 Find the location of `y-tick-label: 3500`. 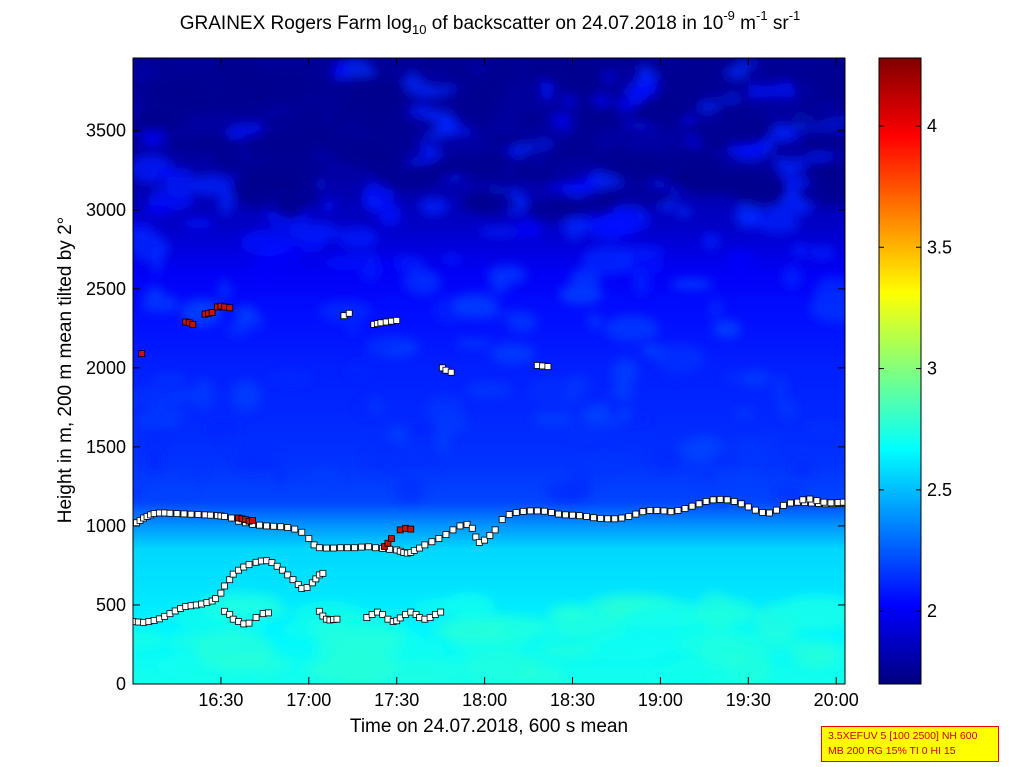

y-tick-label: 3500 is located at coordinates (106, 131).